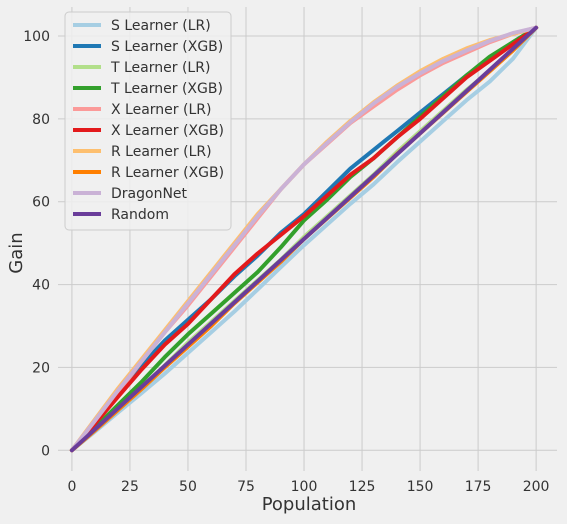  Describe the element at coordinates (16, 252) in the screenshot. I see `y-axis-label: Gain` at that location.